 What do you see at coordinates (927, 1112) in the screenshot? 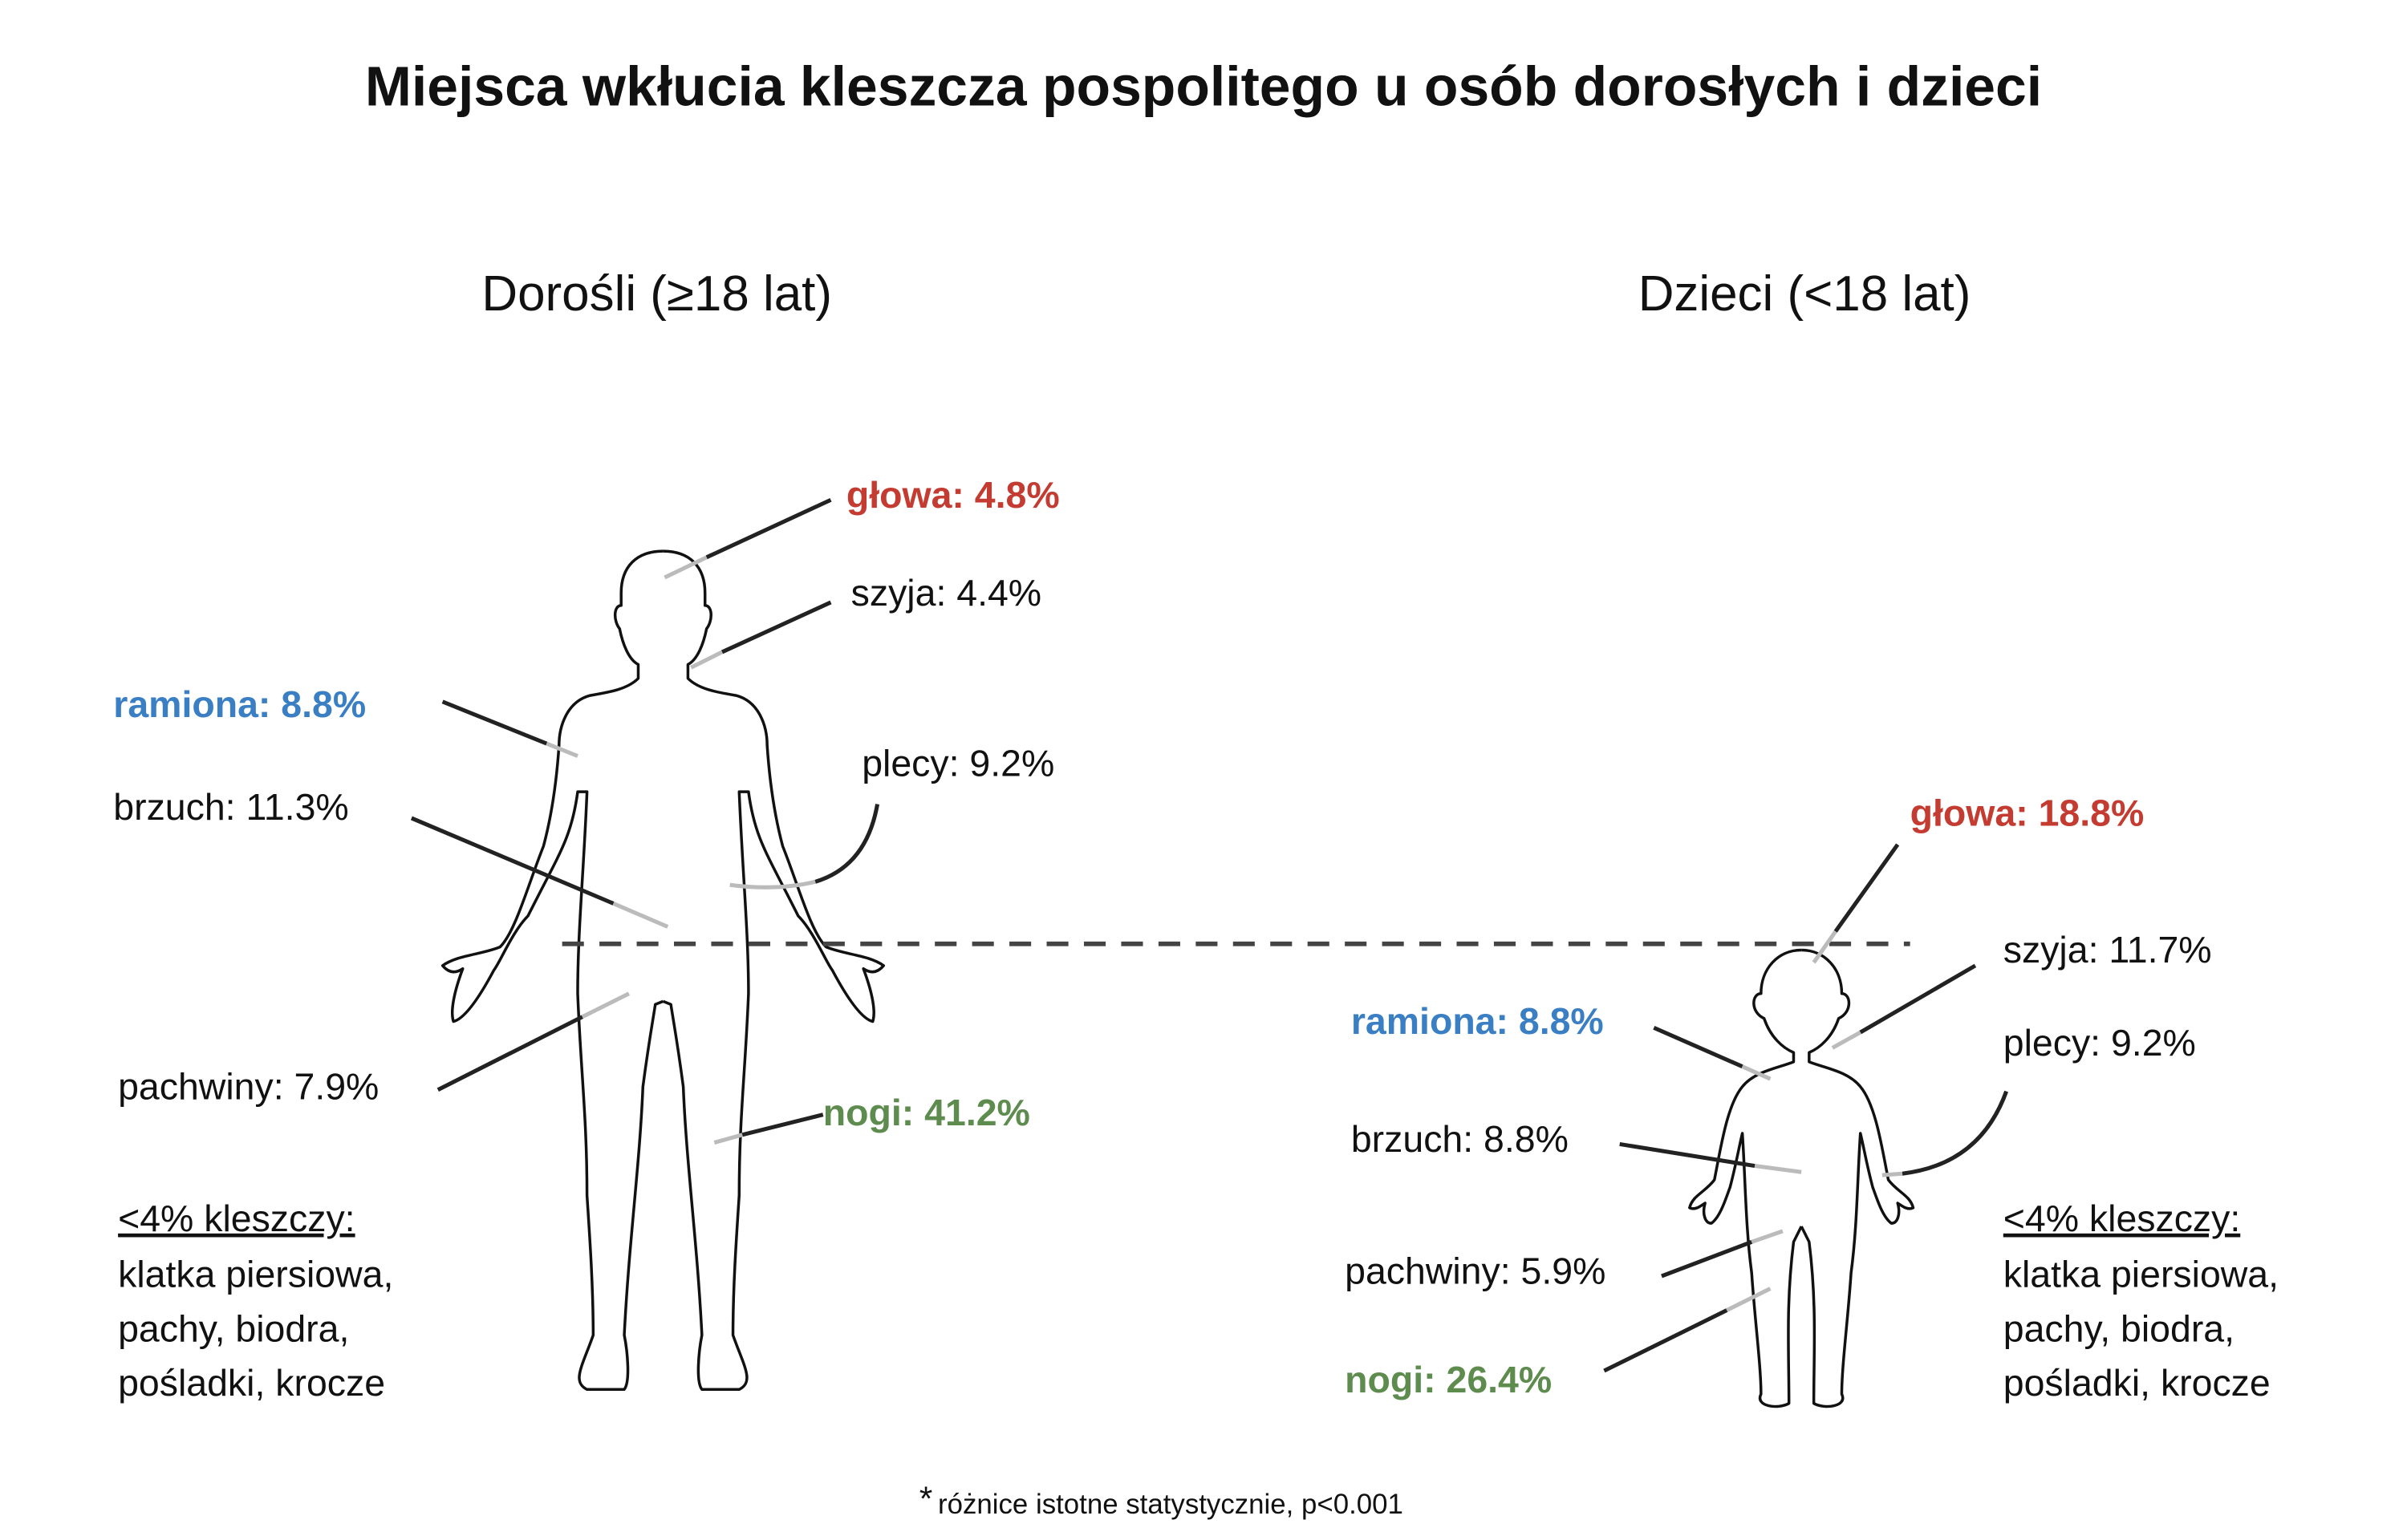
I see `adult-label-legs: nogi: 41.2%` at bounding box center [927, 1112].